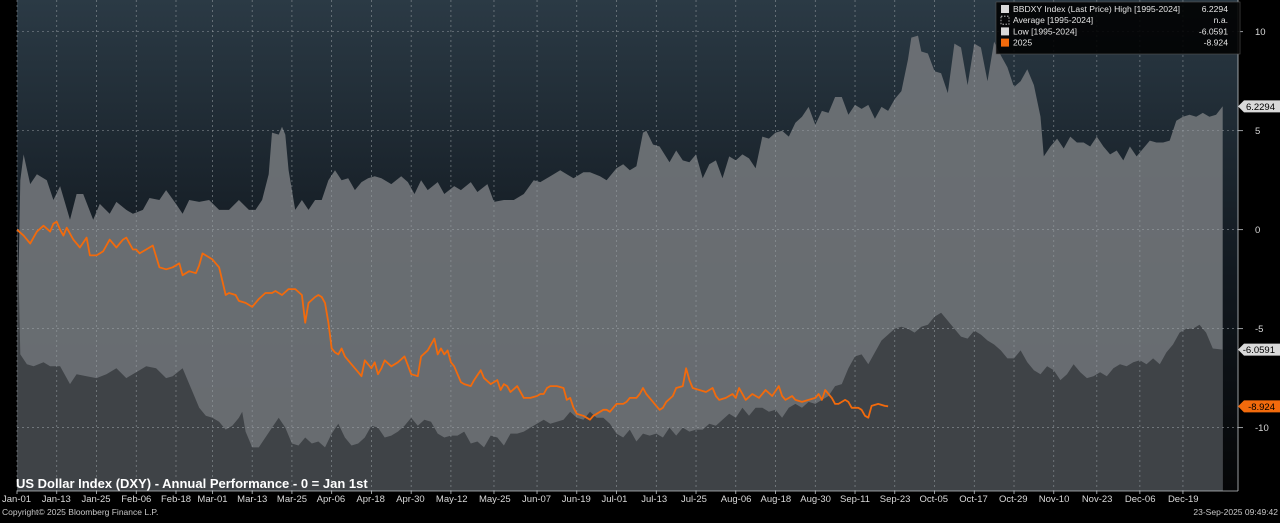 Image resolution: width=1280 pixels, height=523 pixels. Describe the element at coordinates (176, 499) in the screenshot. I see `x-tick-label: Feb-18` at that location.